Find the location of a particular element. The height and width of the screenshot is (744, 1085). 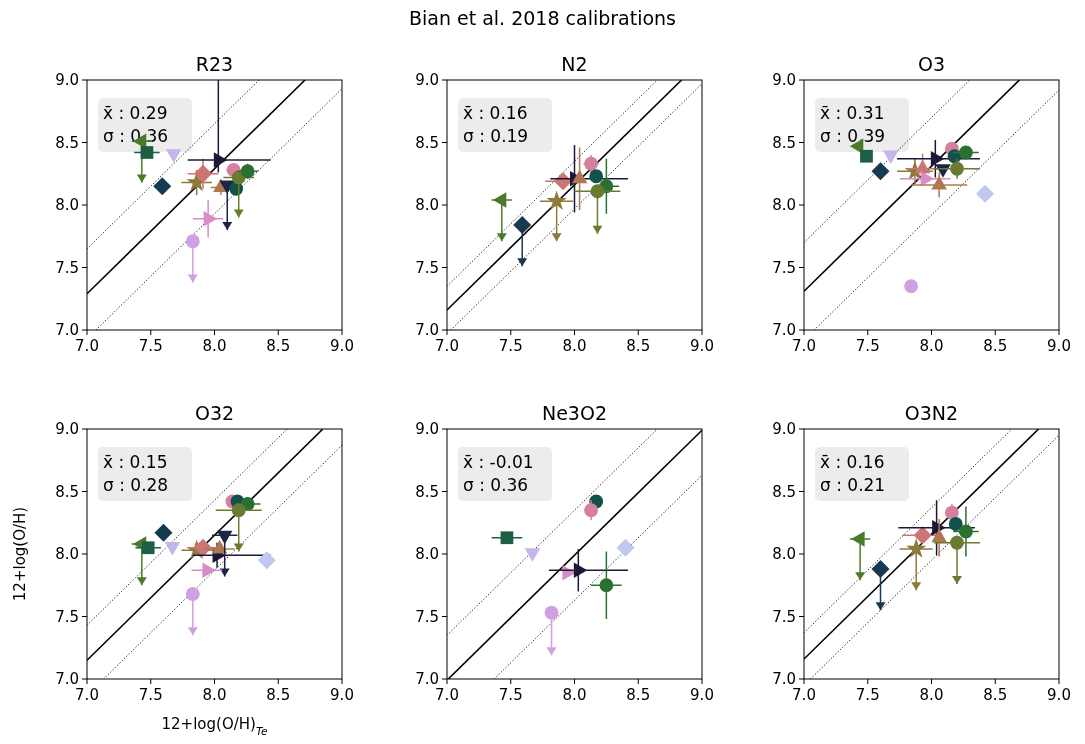

annotation: σ : 0.28 is located at coordinates (136, 485).